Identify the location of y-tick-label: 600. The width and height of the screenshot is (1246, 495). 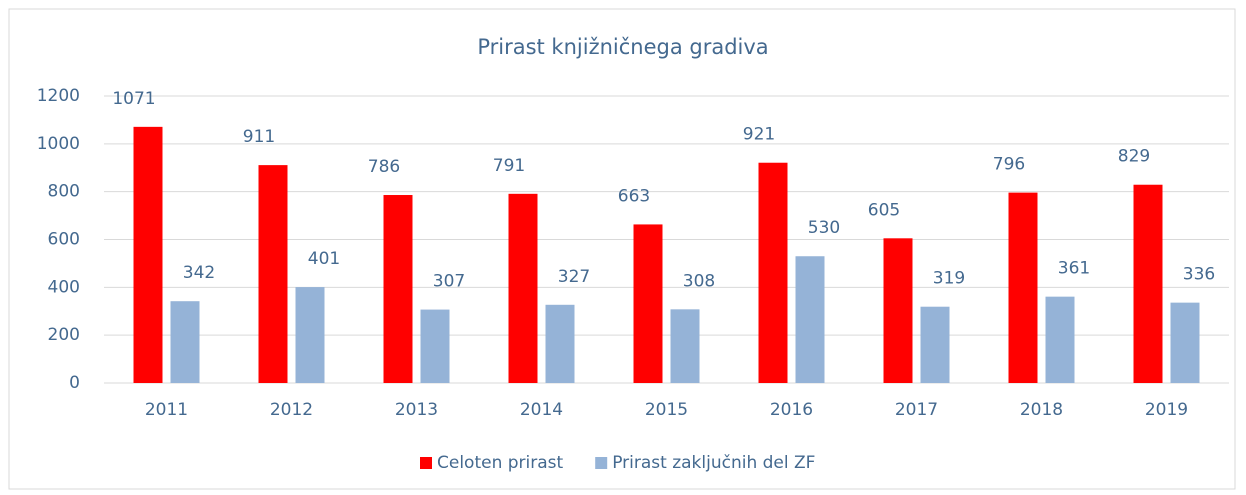
(64, 240).